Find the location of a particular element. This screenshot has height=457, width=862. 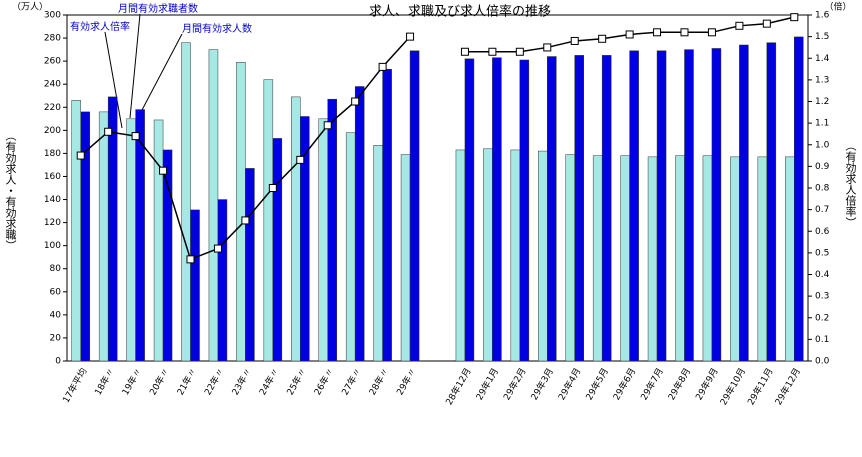

legend-entry: 有効求人倍率 is located at coordinates (100, 26).